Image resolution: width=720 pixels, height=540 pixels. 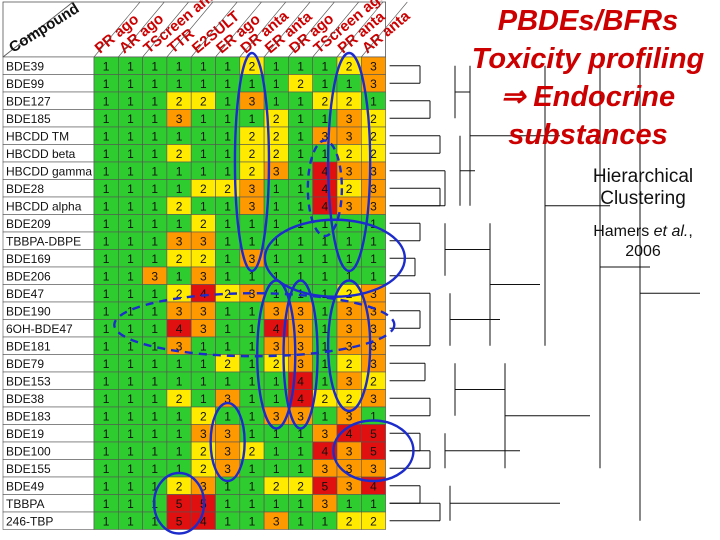 What do you see at coordinates (28, 224) in the screenshot?
I see `compound-name: BDE209` at bounding box center [28, 224].